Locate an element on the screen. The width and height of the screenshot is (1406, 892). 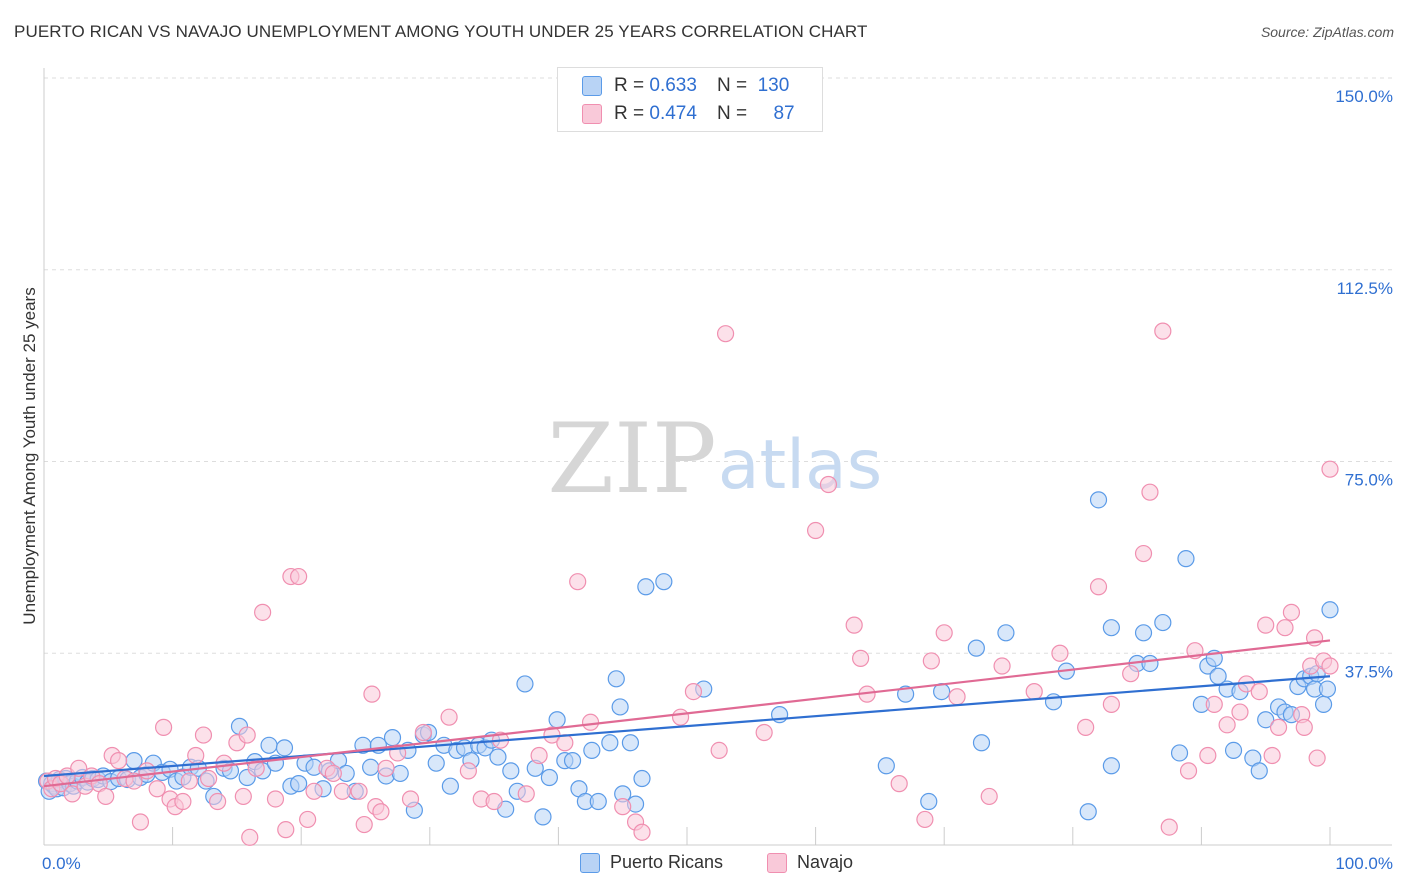
legend-swatch-navajo is located at coordinates (592, 114).